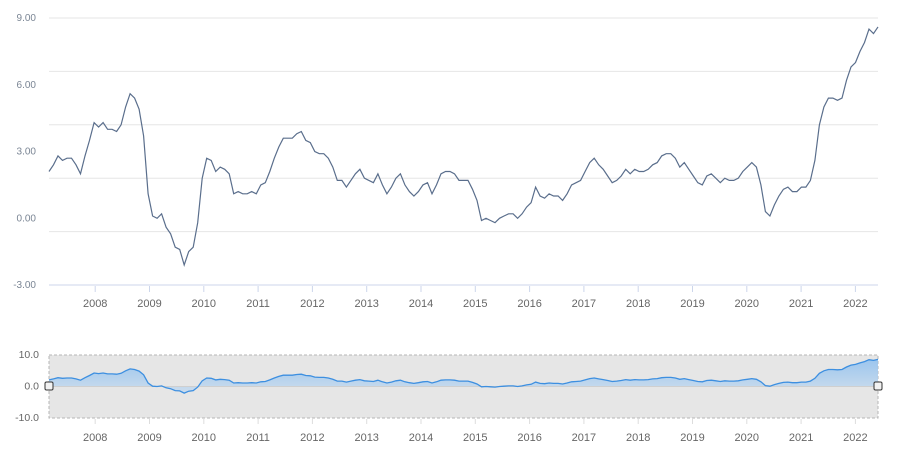  Describe the element at coordinates (49, 386) in the screenshot. I see `navigator-left-handle` at that location.